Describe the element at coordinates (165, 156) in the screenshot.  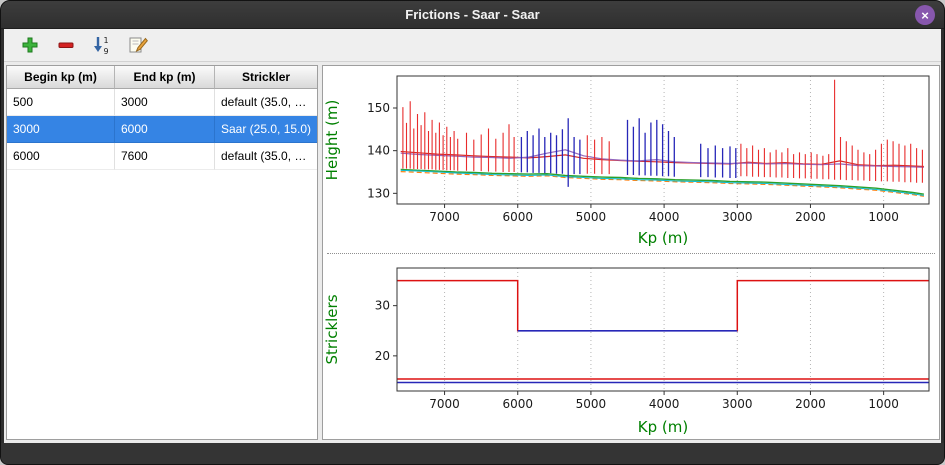
I see `table-cell: 7600` at that location.